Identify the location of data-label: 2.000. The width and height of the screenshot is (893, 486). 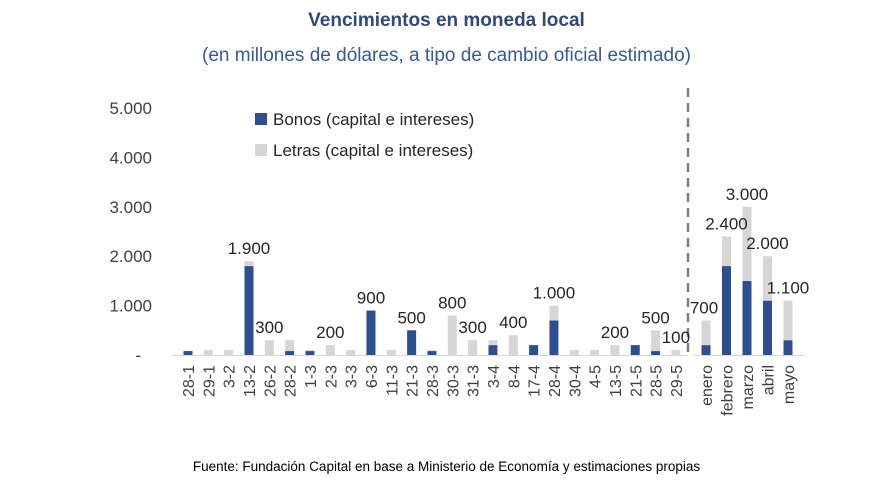
(767, 243).